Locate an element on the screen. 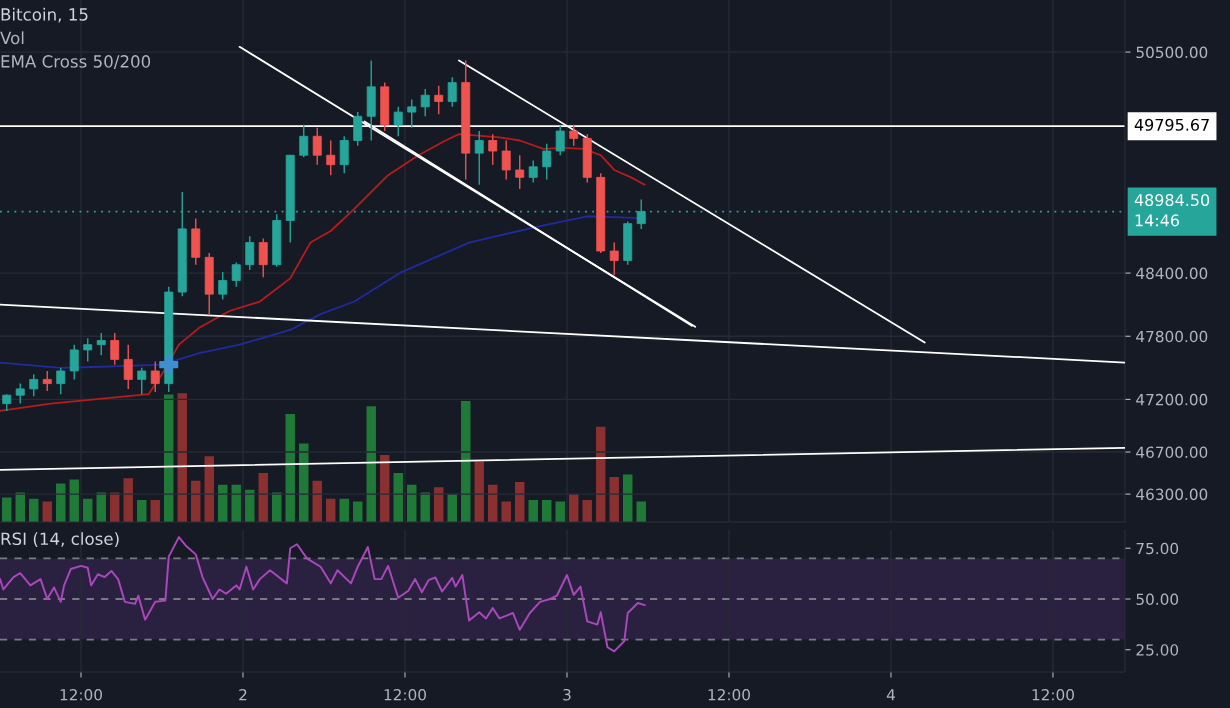  y-tick-label: 50500.00 is located at coordinates (1172, 52).